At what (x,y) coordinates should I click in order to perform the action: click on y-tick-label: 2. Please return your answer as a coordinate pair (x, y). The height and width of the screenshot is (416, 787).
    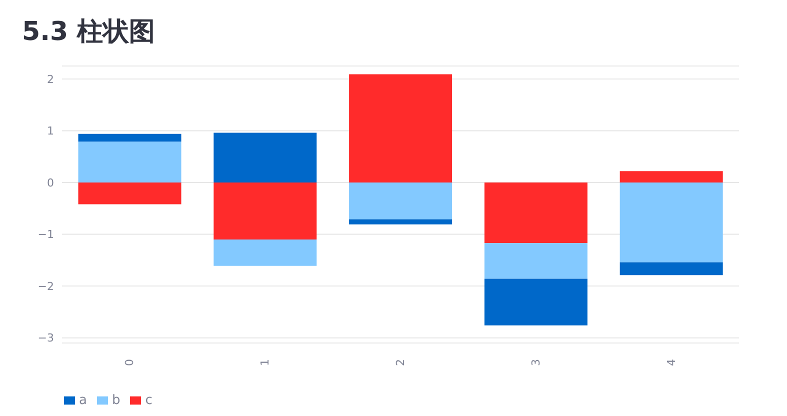
    Looking at the image, I should click on (50, 79).